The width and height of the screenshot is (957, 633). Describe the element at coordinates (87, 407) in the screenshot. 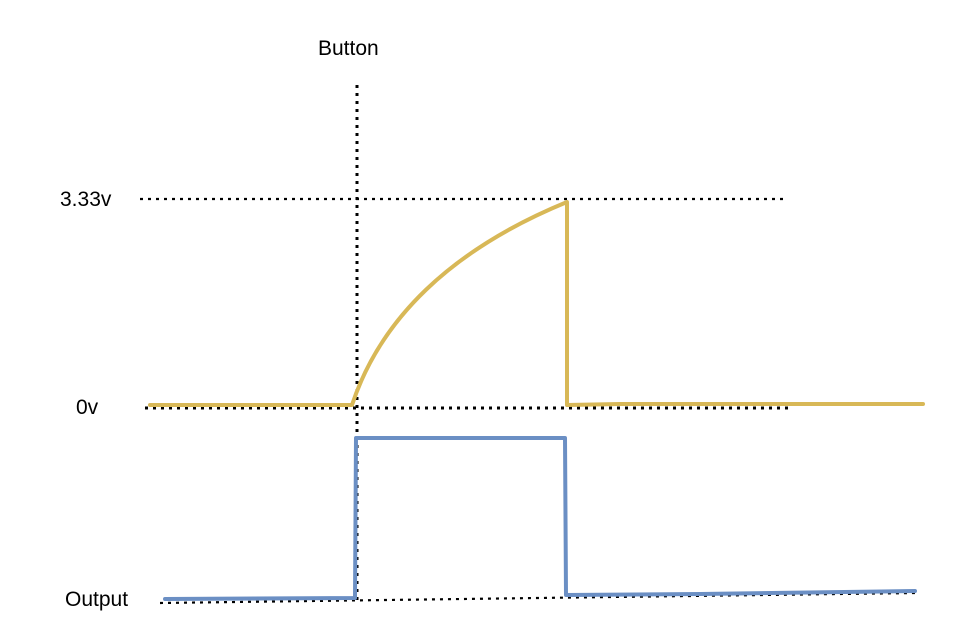

I see `voltage-zero-label: 0v` at that location.